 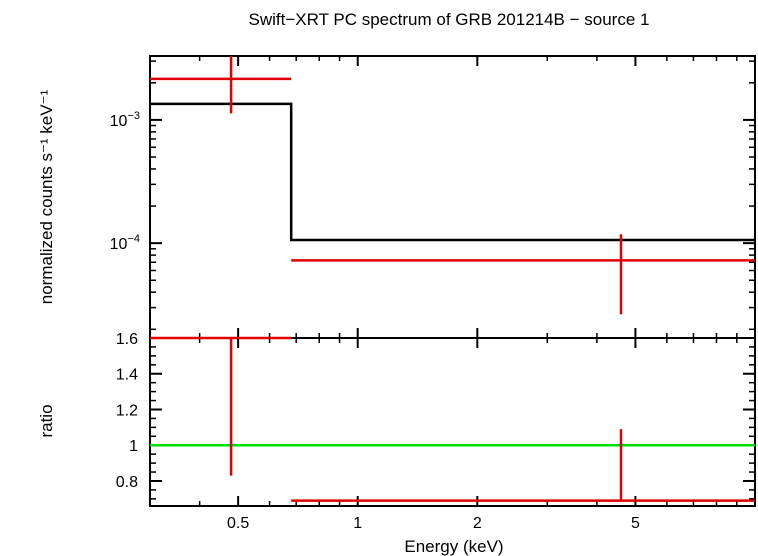 What do you see at coordinates (635, 523) in the screenshot?
I see `x-tick-label: 5` at bounding box center [635, 523].